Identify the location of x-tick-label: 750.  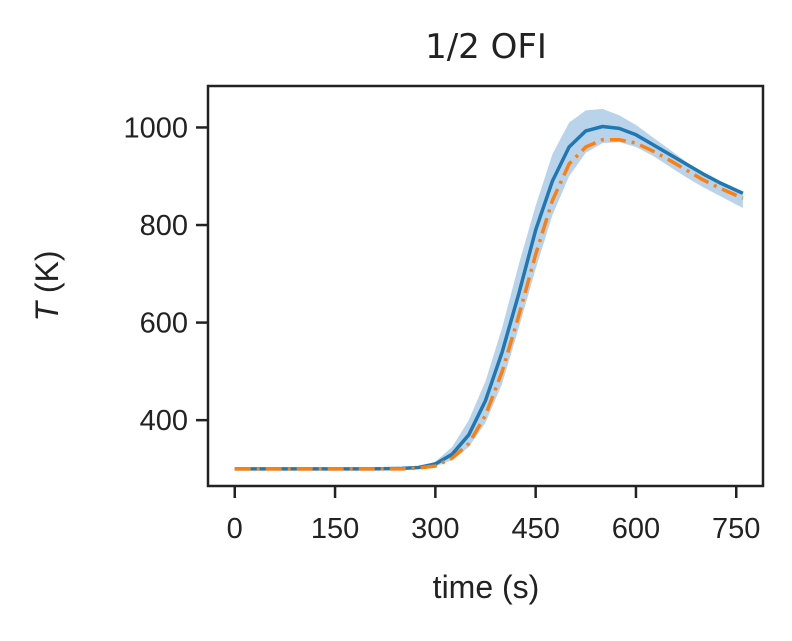
(736, 529).